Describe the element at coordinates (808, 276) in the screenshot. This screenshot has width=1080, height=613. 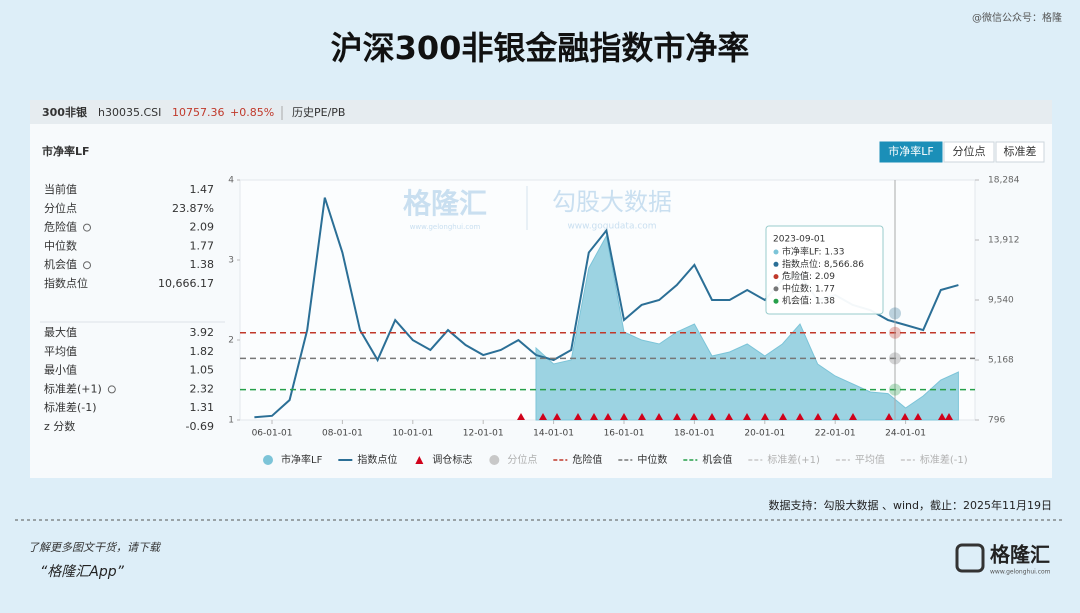
I see `tooltip-row: 危险值: 2.09` at that location.